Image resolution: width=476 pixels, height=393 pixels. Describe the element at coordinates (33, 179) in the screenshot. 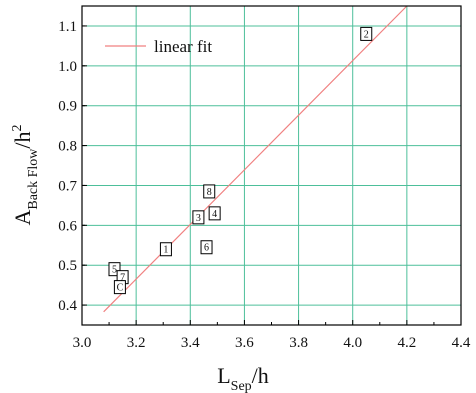

I see `y-axis-title-sub: Back Flow` at that location.